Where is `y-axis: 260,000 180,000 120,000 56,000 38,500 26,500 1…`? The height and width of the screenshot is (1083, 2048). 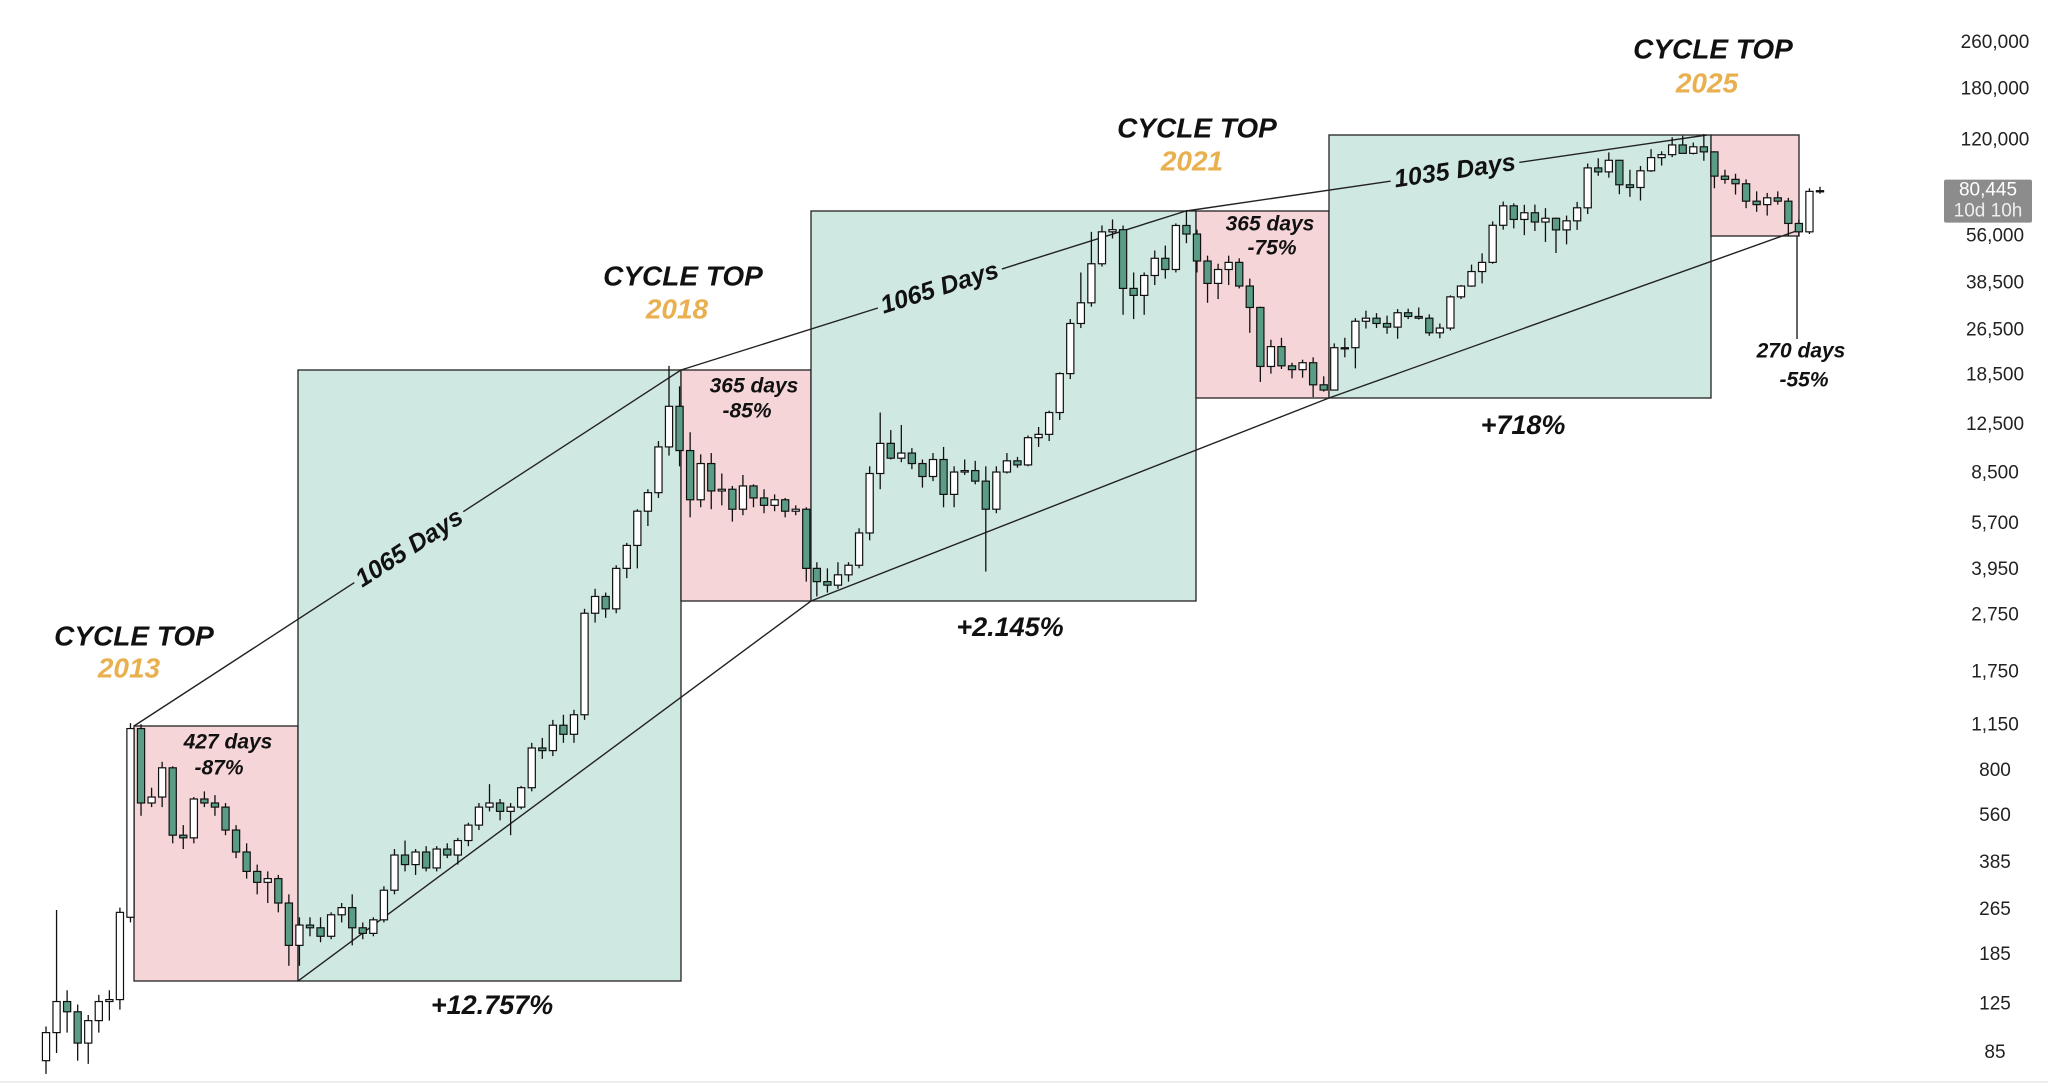 y-axis: 260,000 180,000 120,000 56,000 38,500 26,500 1… is located at coordinates (1988, 547).